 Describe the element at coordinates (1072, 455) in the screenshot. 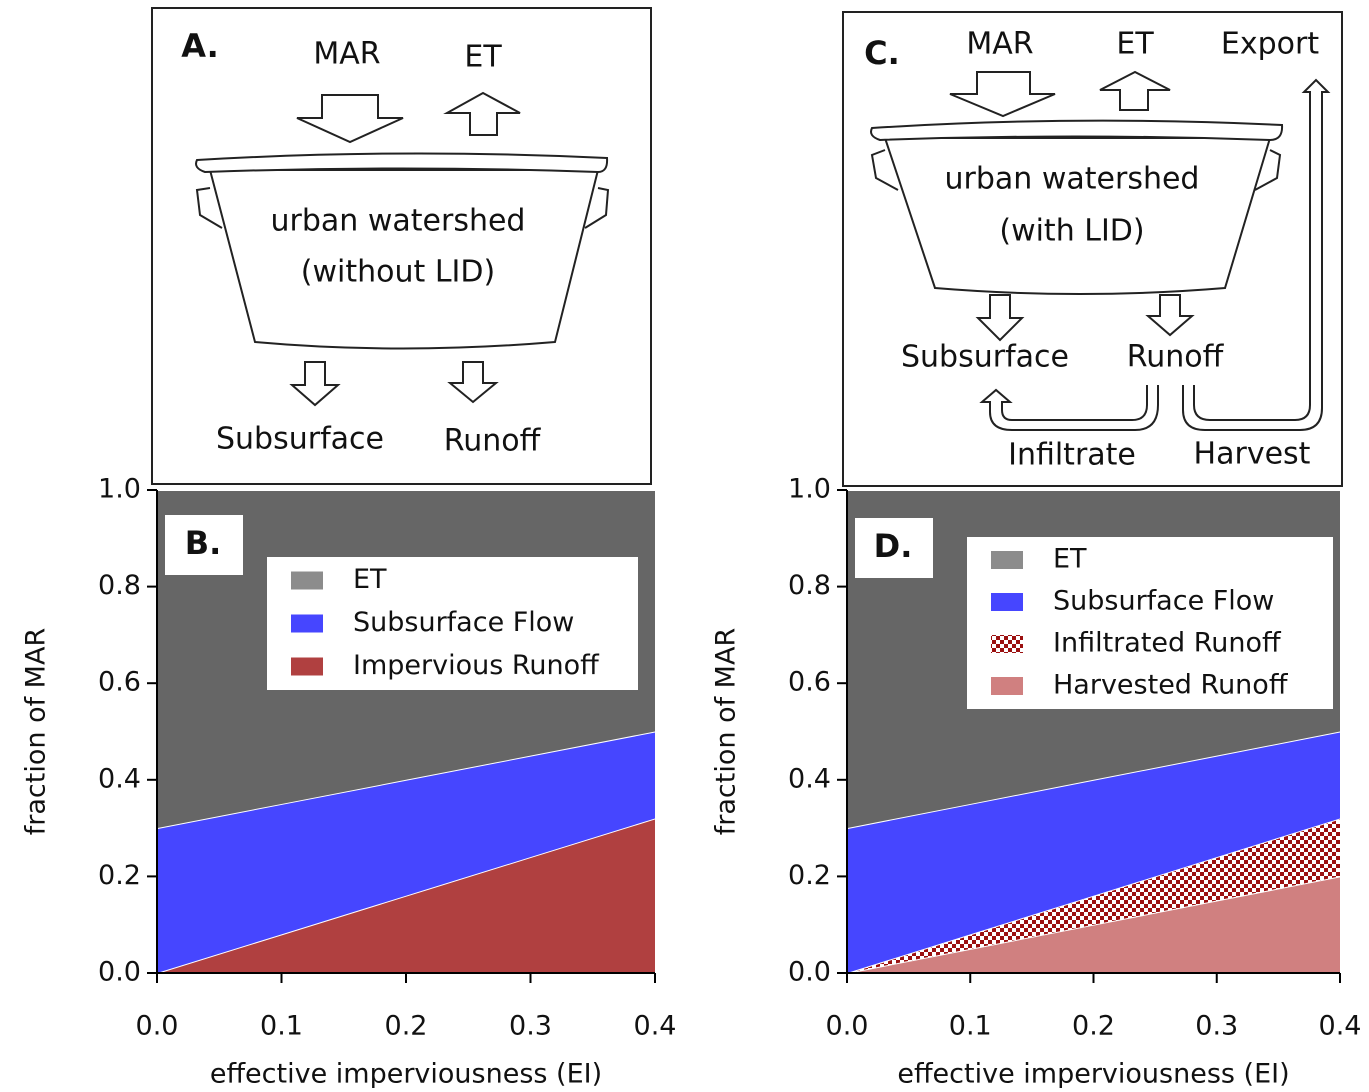

I see `diagram-text: Infiltrate` at that location.